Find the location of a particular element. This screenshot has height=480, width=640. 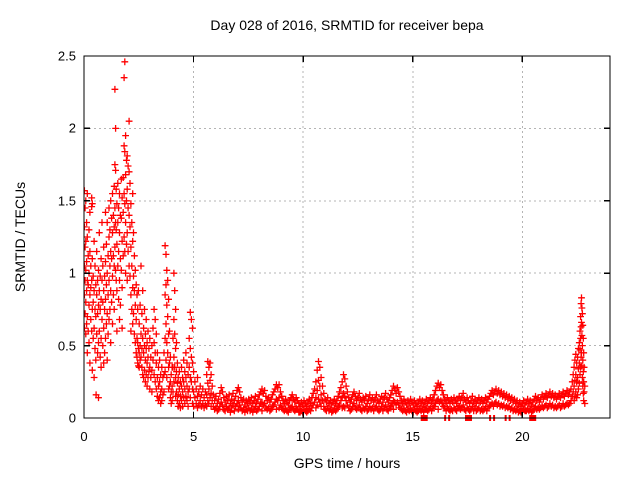

x-tick-label: 5 is located at coordinates (193, 436).